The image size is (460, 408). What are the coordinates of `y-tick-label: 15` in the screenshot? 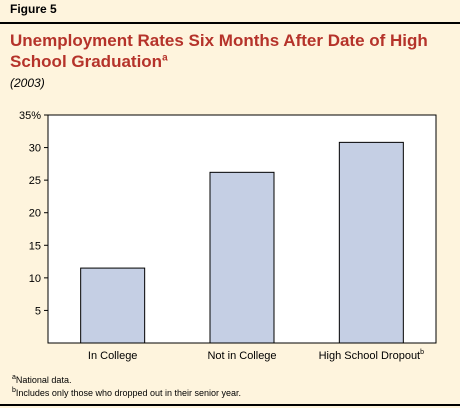 It's located at (35, 246).